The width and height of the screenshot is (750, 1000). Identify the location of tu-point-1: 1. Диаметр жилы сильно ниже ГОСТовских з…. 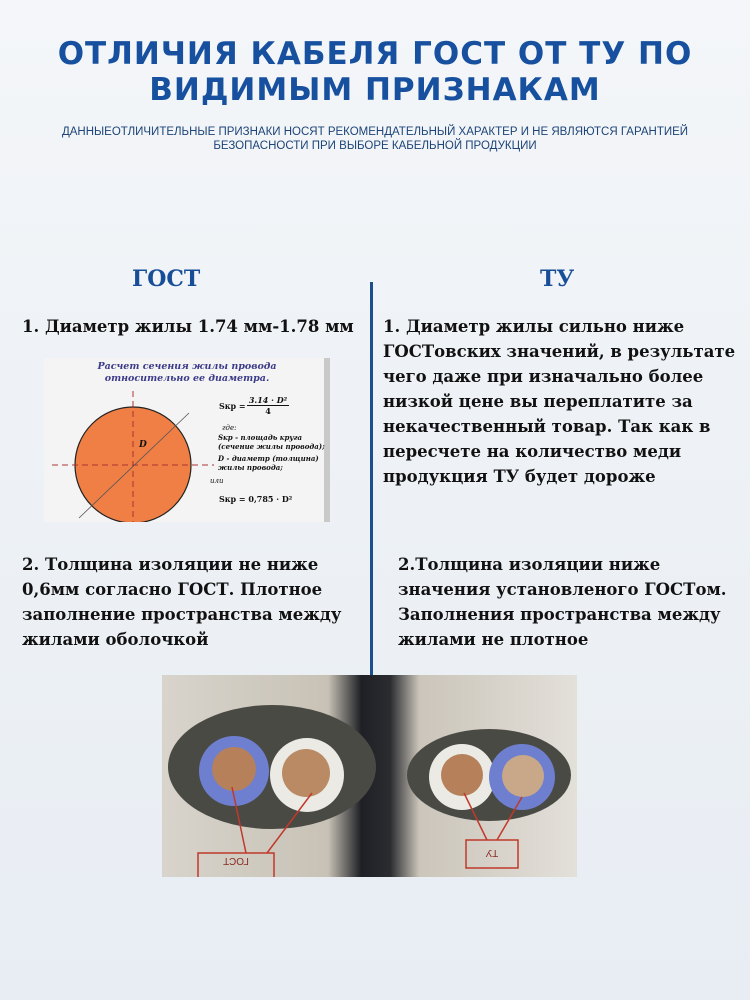
(559, 401).